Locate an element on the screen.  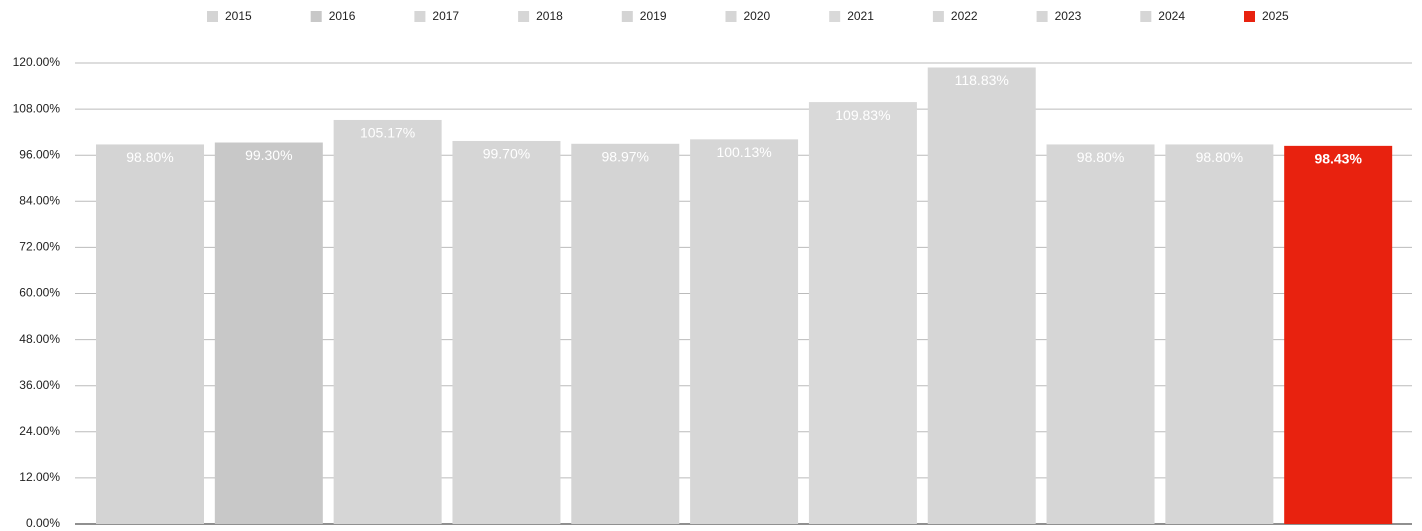
legend-label: 2015 is located at coordinates (238, 16).